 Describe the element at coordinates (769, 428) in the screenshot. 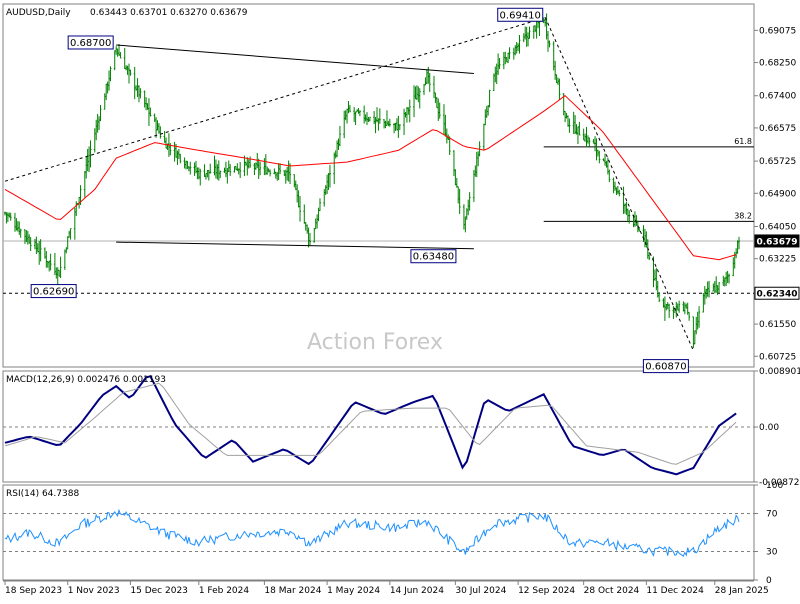

I see `macd-y-tick-label: 0.00` at that location.